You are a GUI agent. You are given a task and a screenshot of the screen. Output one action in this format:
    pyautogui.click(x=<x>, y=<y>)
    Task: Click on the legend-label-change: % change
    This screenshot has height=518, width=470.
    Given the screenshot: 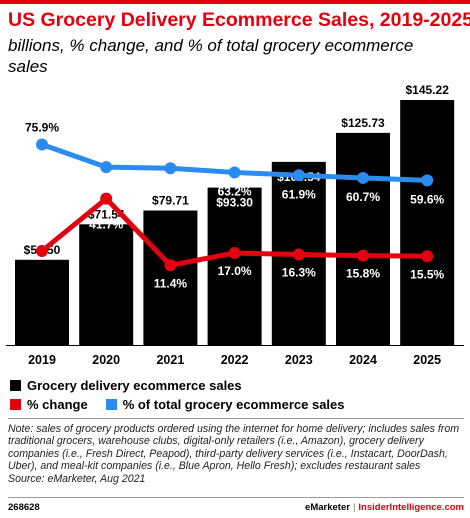 What is the action you would take?
    pyautogui.click(x=57, y=404)
    